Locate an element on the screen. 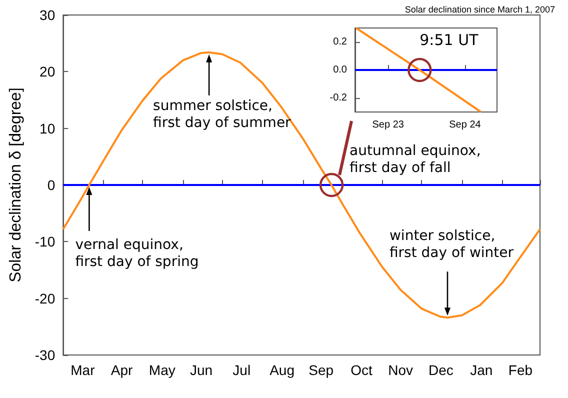 The height and width of the screenshot is (398, 568). annotation: vernal equinox, first day of spring is located at coordinates (137, 254).